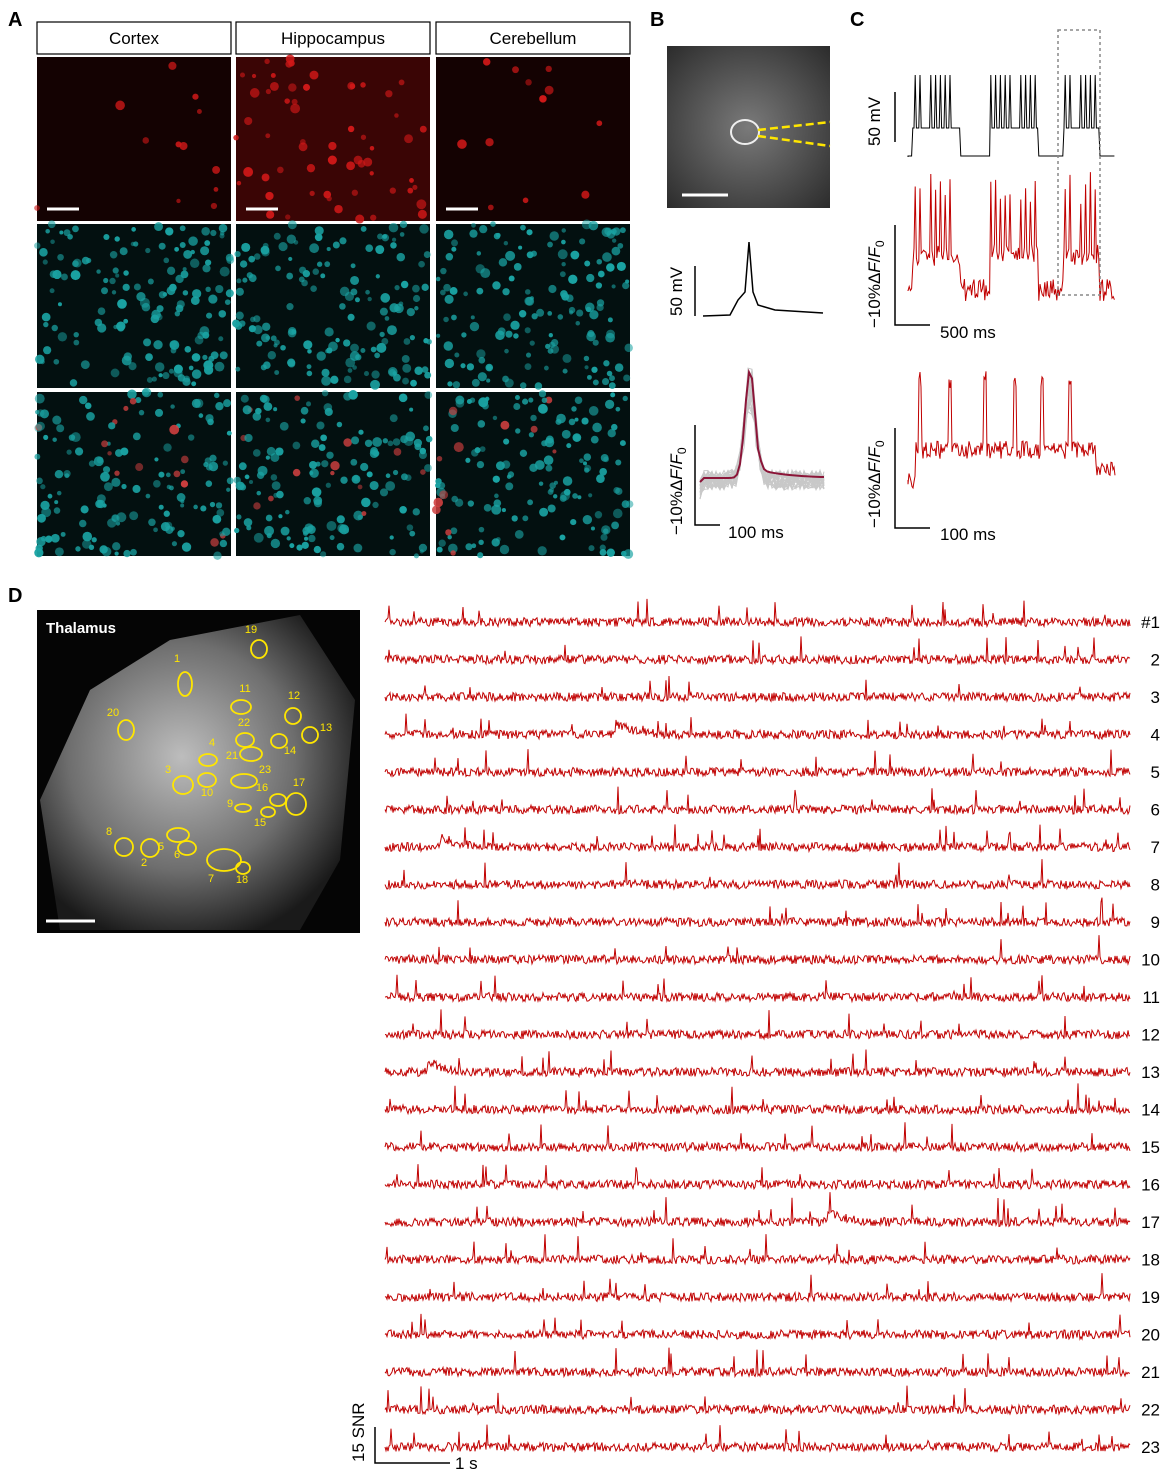  What do you see at coordinates (1011, 237) in the screenshot?
I see `fluorescence-trace` at bounding box center [1011, 237].